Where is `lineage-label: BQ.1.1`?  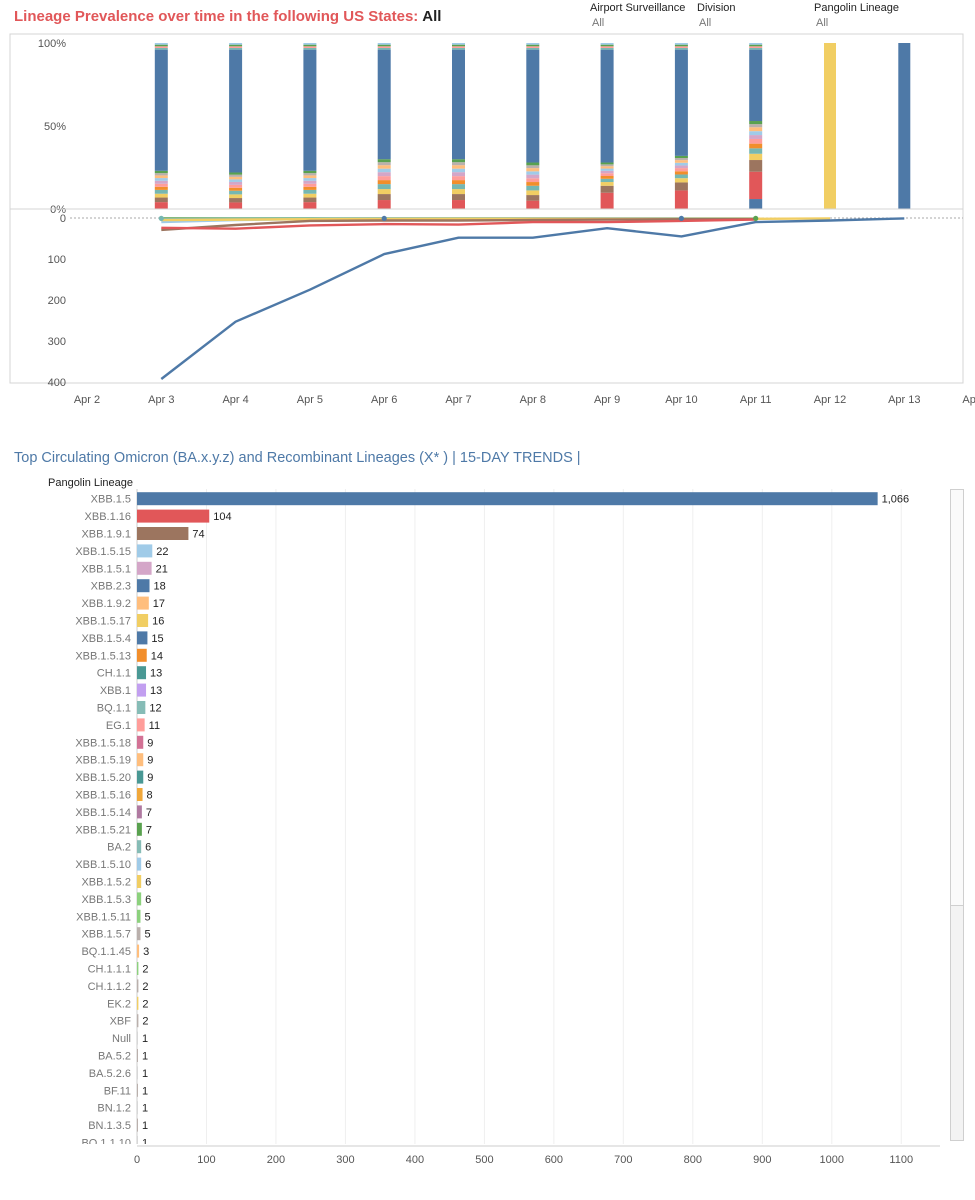 lineage-label: BQ.1.1 is located at coordinates (114, 709).